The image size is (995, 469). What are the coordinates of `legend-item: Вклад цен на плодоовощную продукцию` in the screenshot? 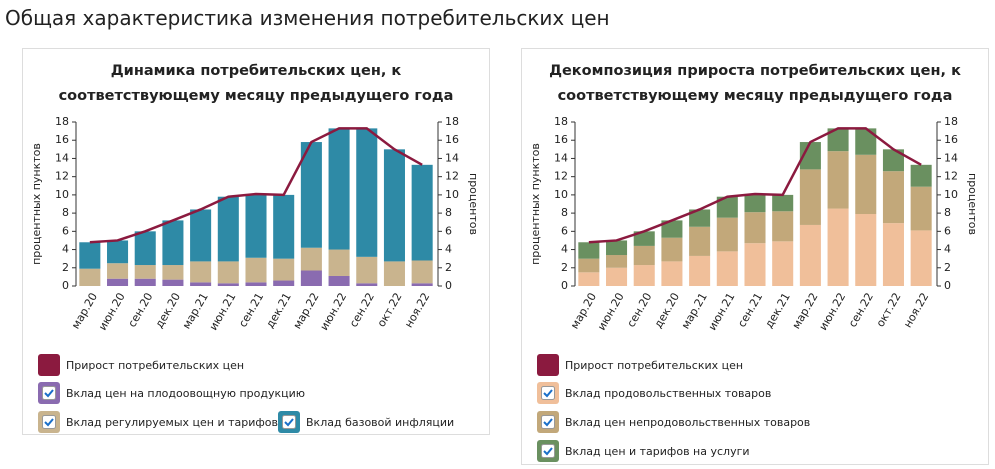 It's located at (171, 393).